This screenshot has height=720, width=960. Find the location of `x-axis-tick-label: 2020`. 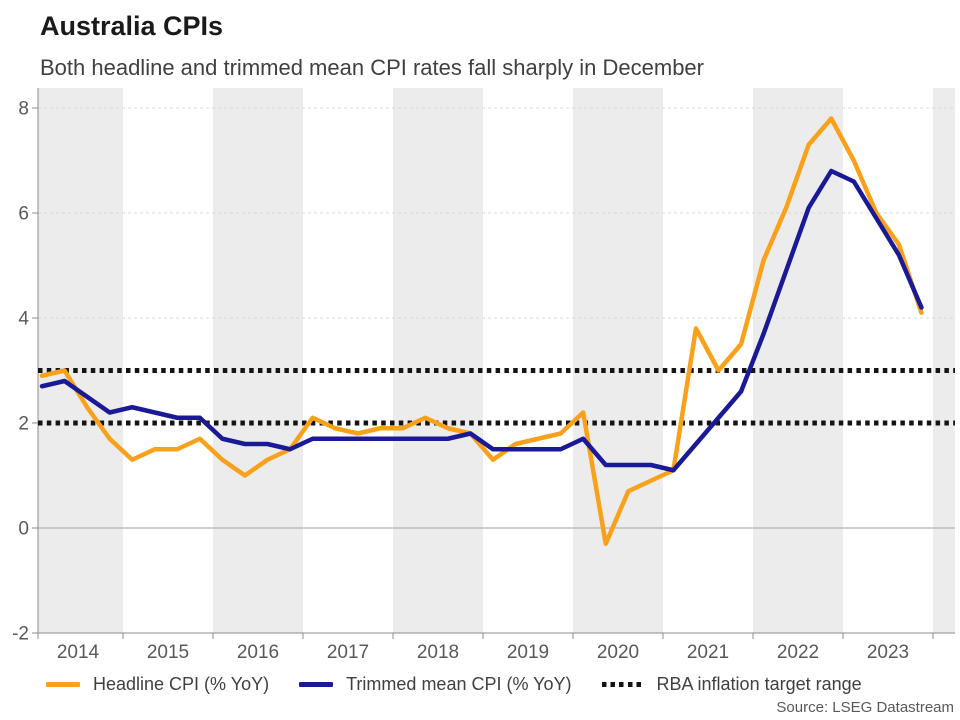

x-axis-tick-label: 2020 is located at coordinates (618, 652).